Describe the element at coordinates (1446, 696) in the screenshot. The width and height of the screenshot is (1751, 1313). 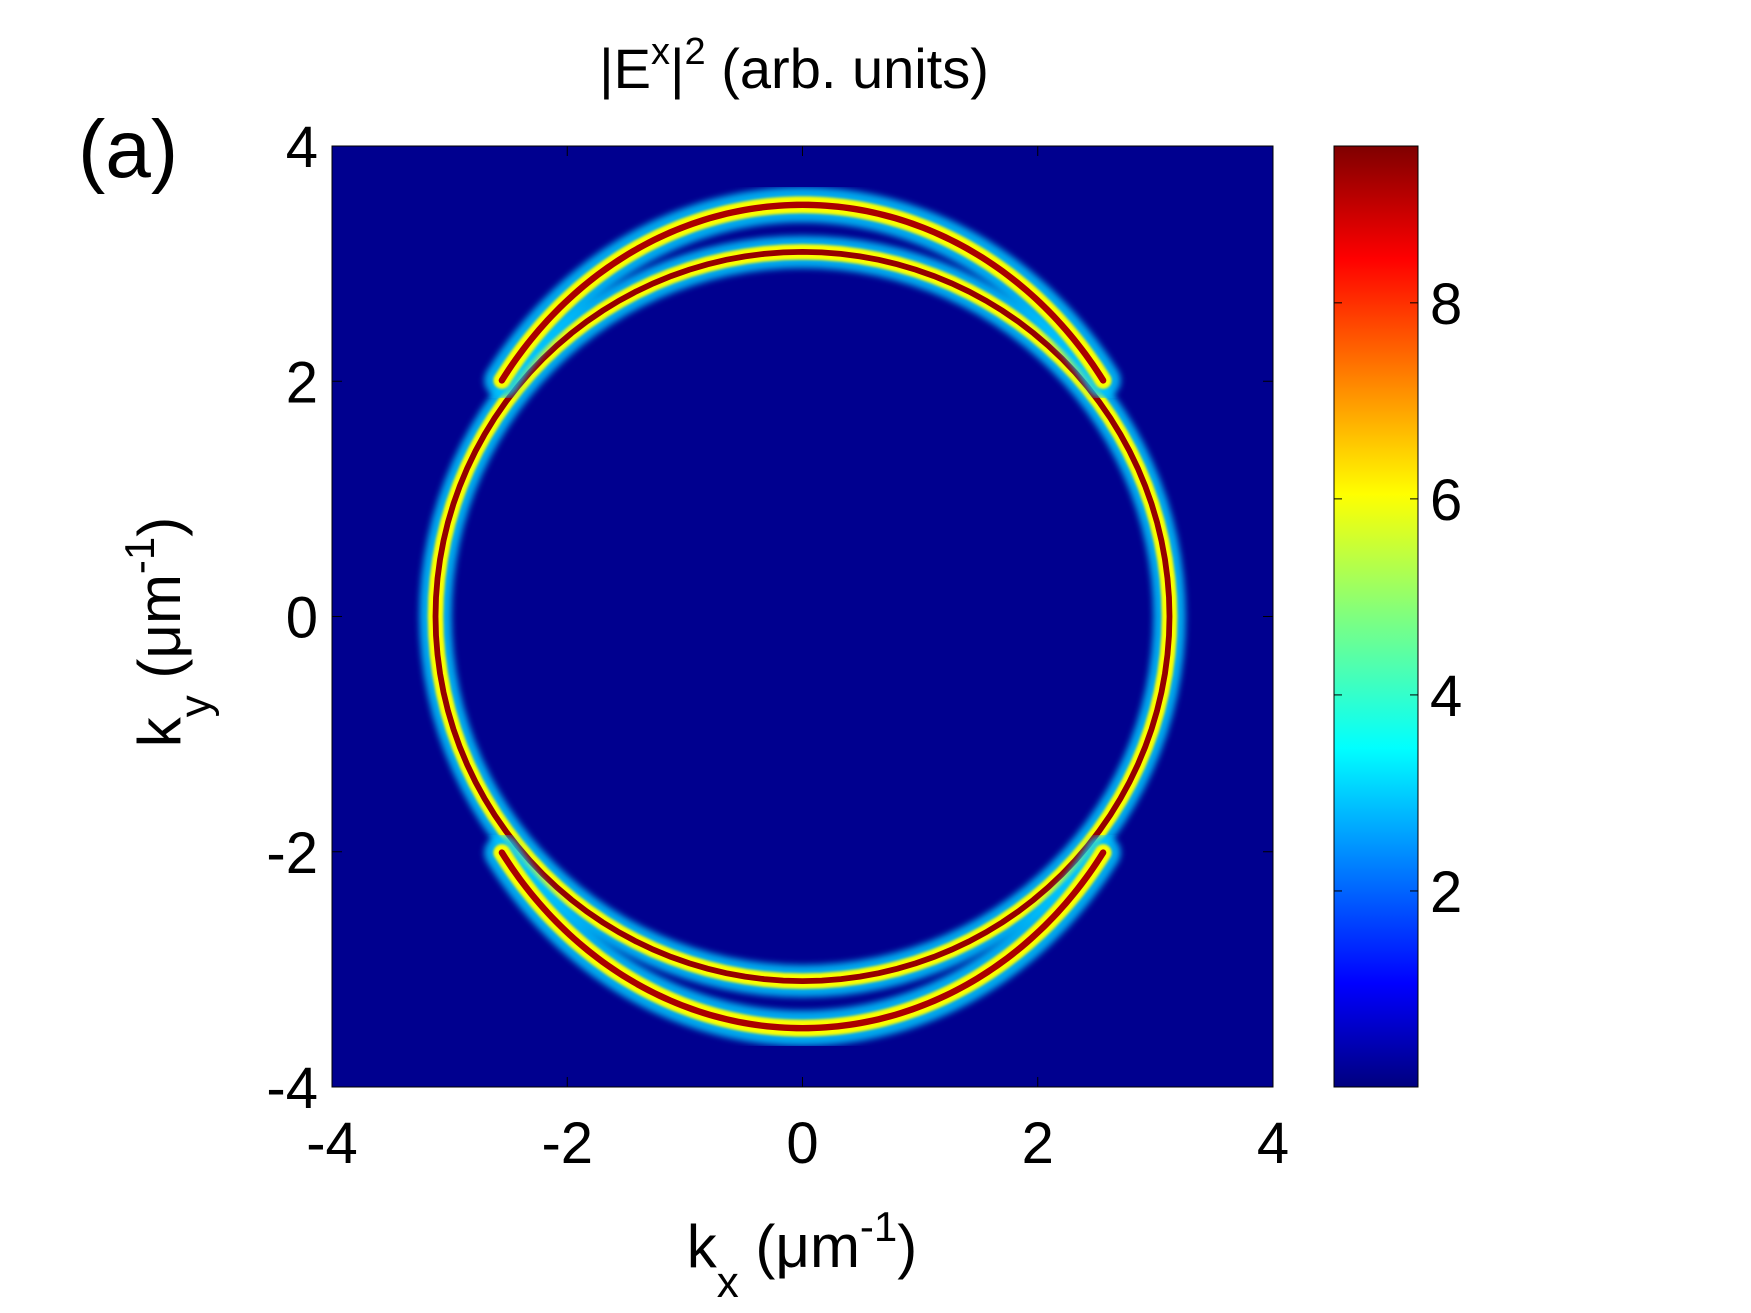
I see `colorbar-tick-label: 4` at that location.